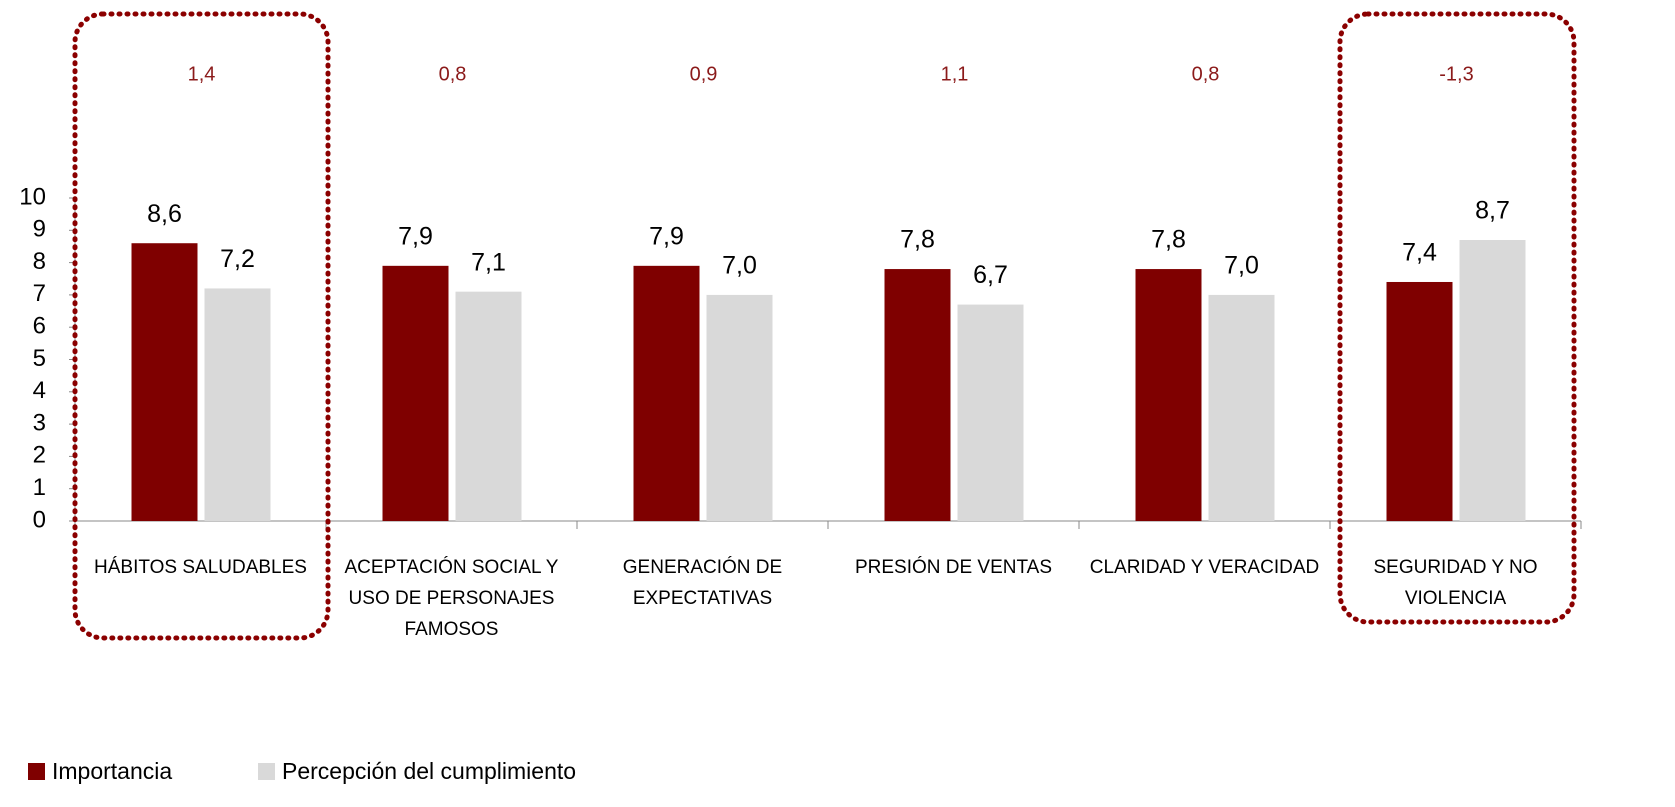  Describe the element at coordinates (1204, 567) in the screenshot. I see `x-tick-label: CLARIDAD Y VERACIDAD` at that location.